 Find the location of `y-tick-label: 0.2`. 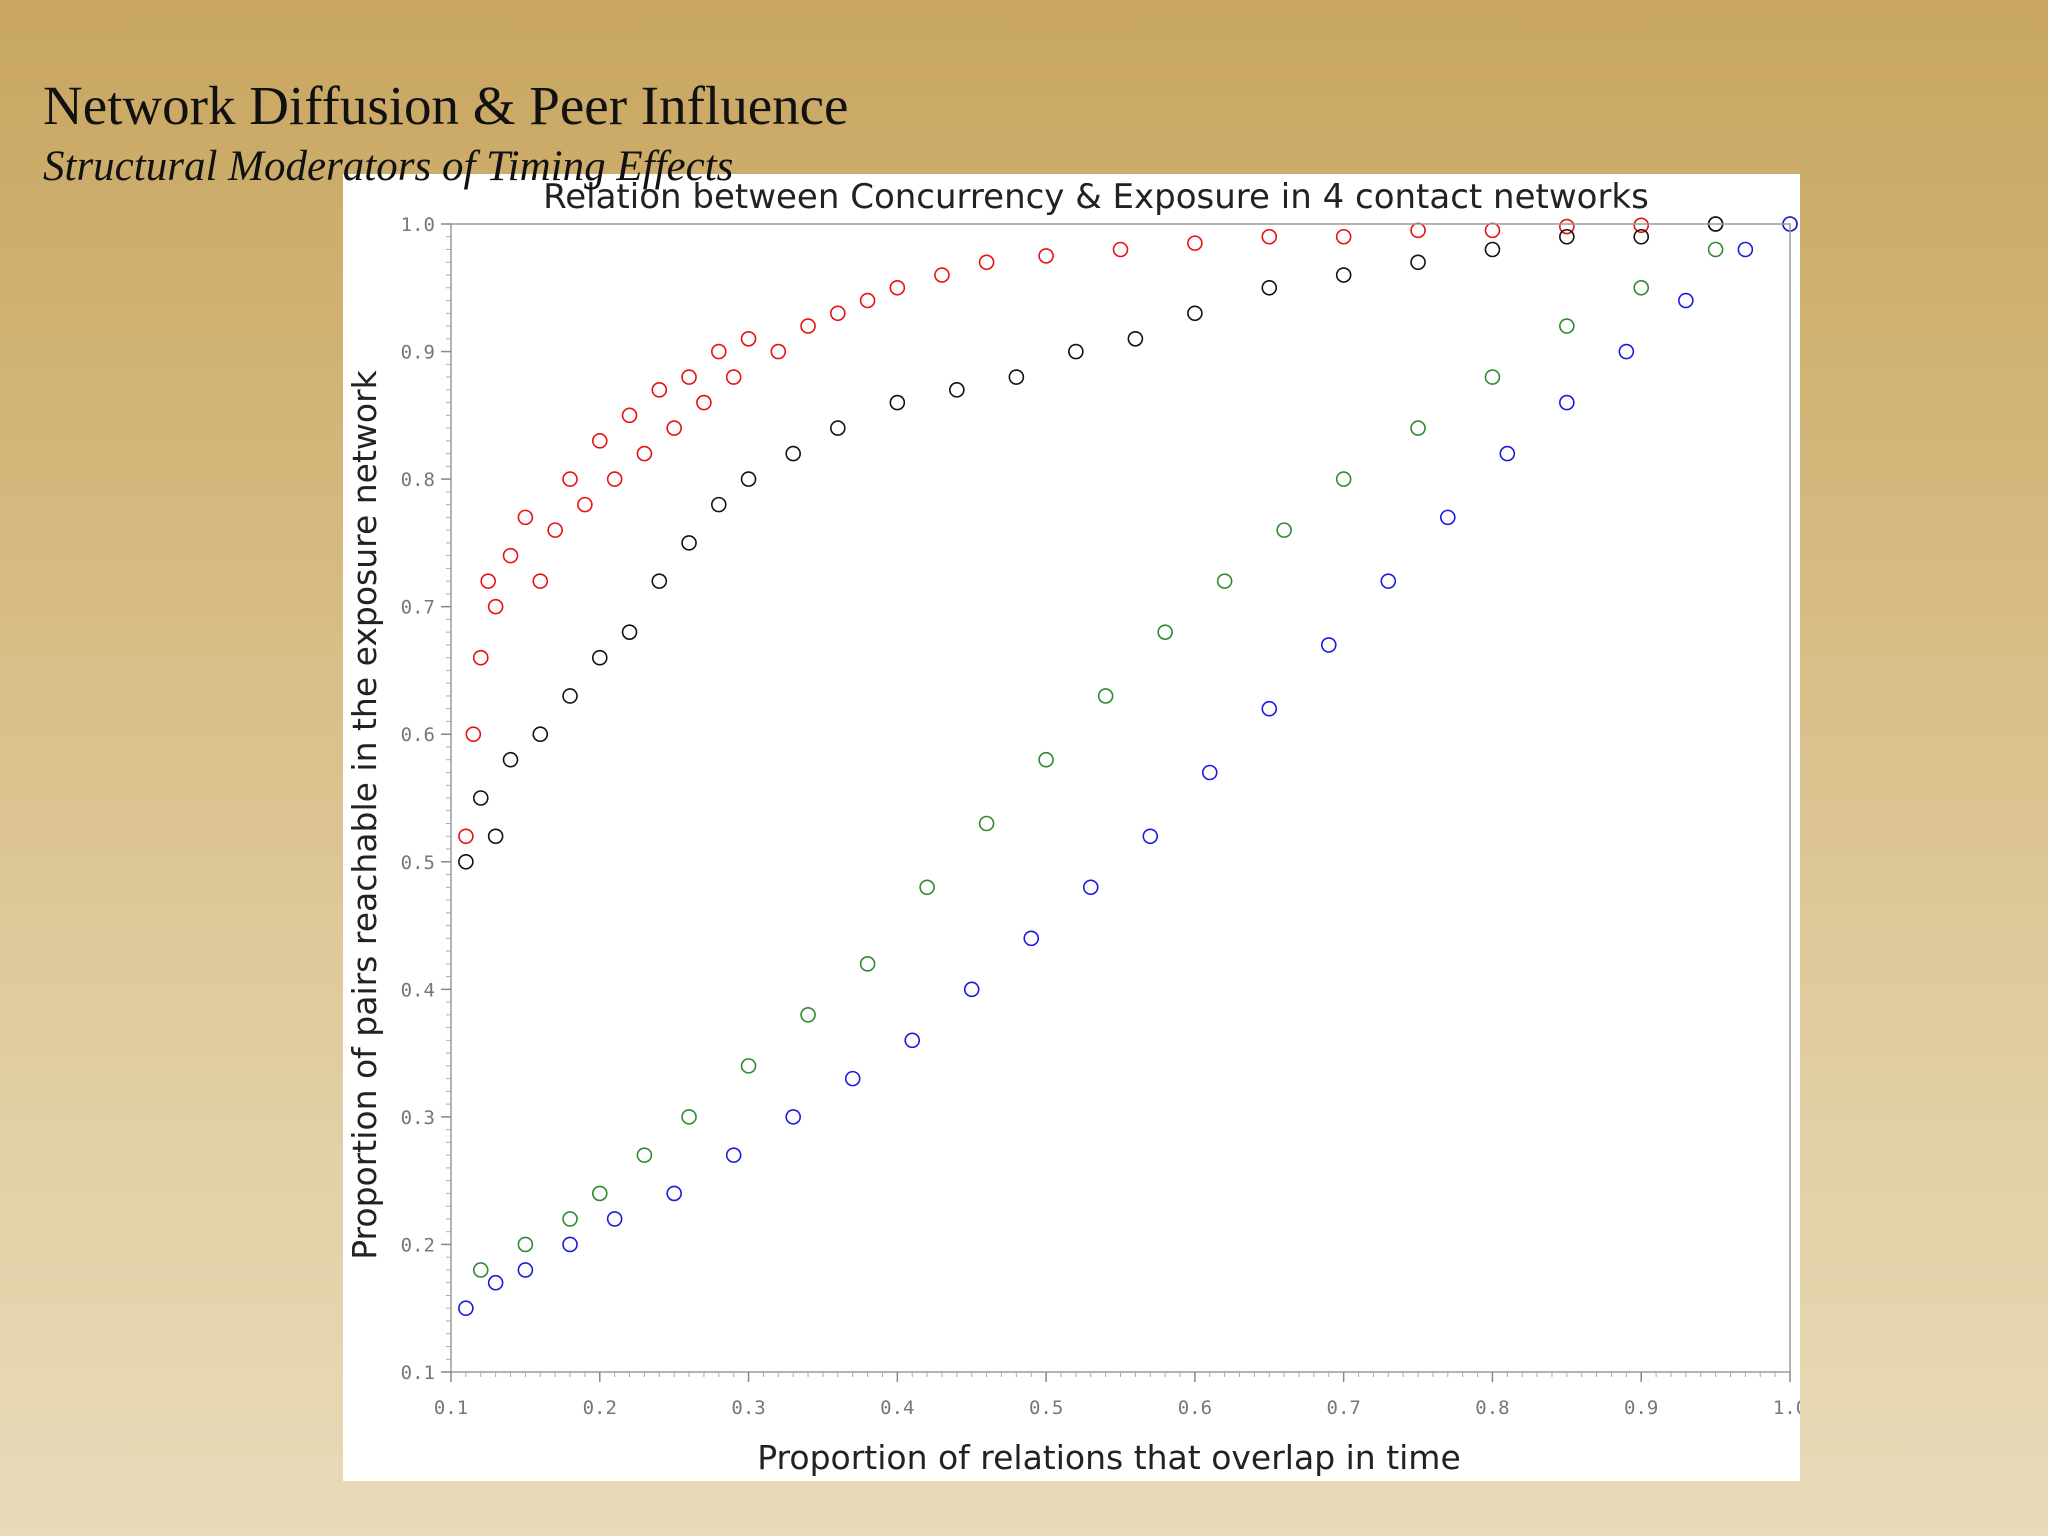

y-tick-label: 0.2 is located at coordinates (418, 1245).